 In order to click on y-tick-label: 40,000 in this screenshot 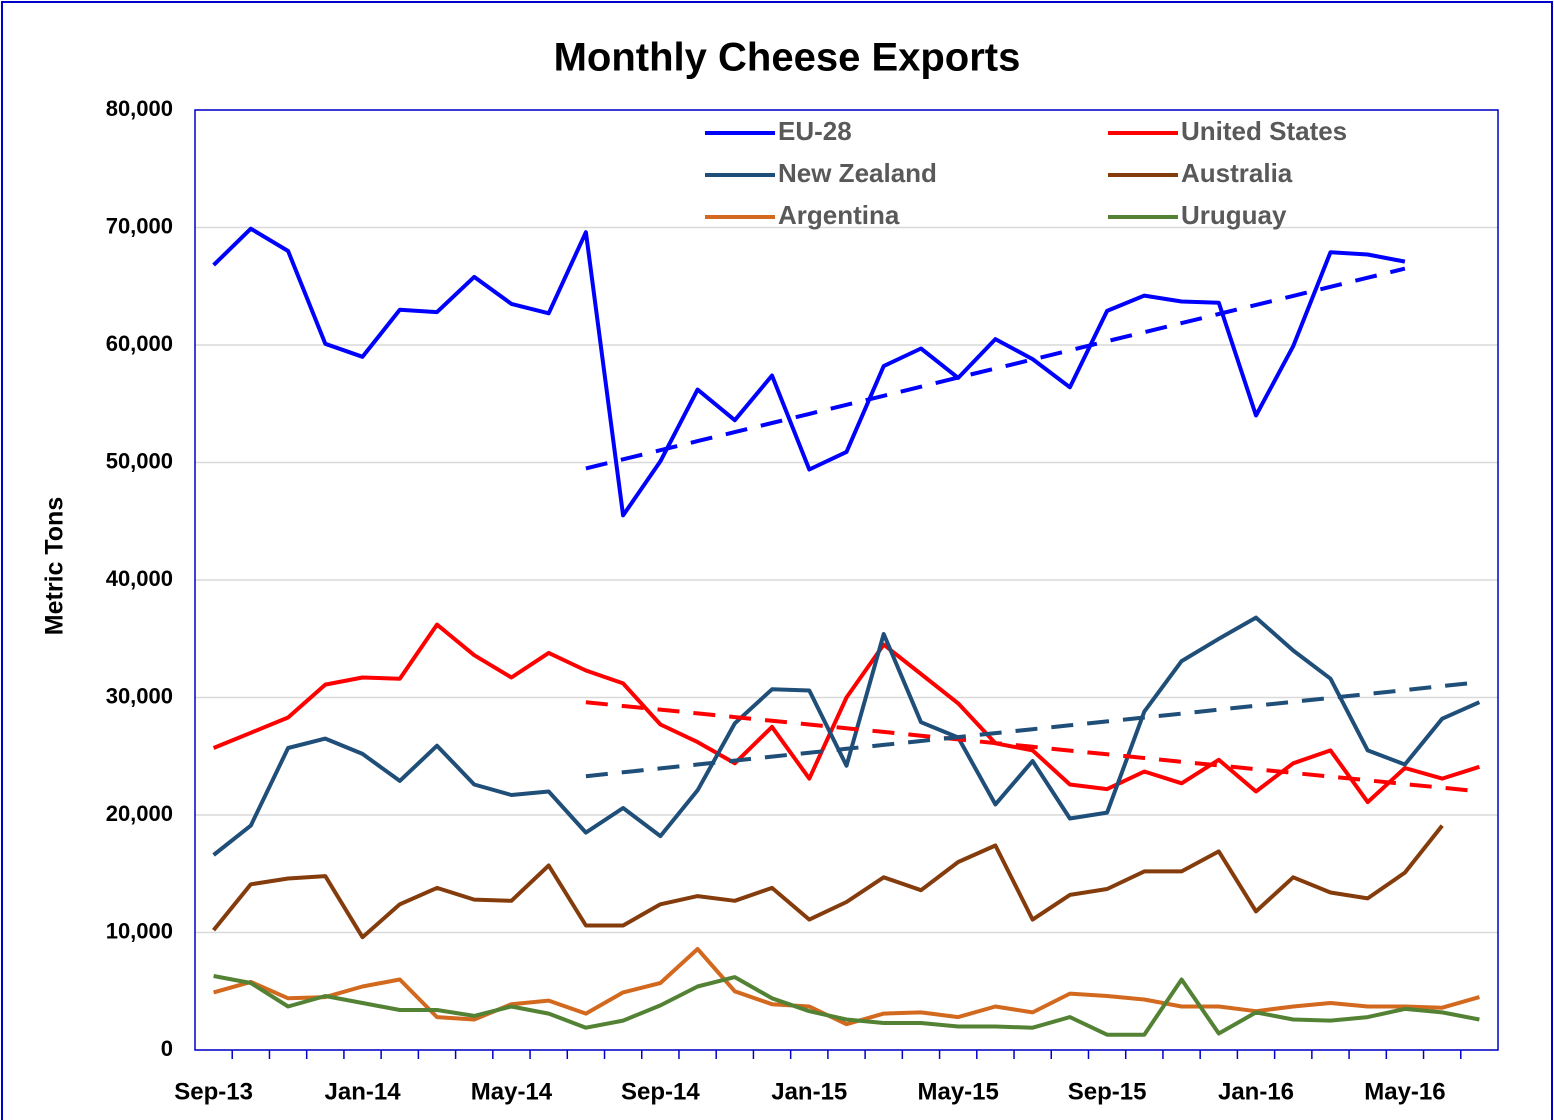, I will do `click(139, 578)`.